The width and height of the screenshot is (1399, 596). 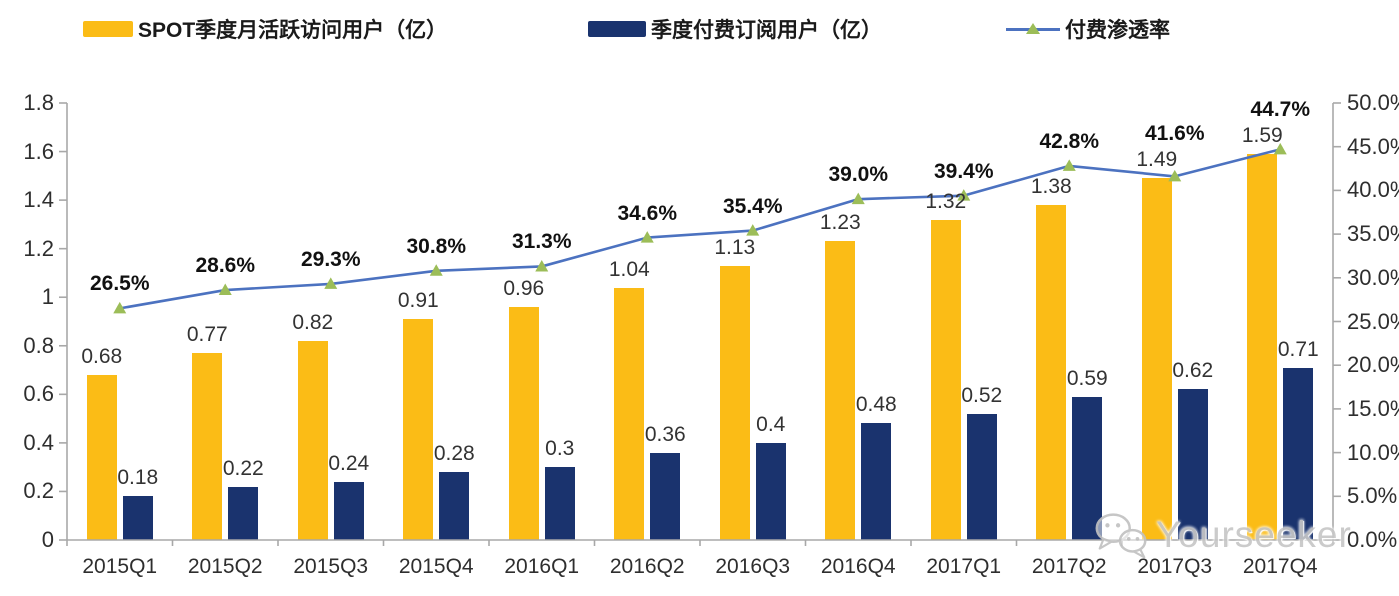 I want to click on penetration-marker-2015Q1, so click(x=120, y=307).